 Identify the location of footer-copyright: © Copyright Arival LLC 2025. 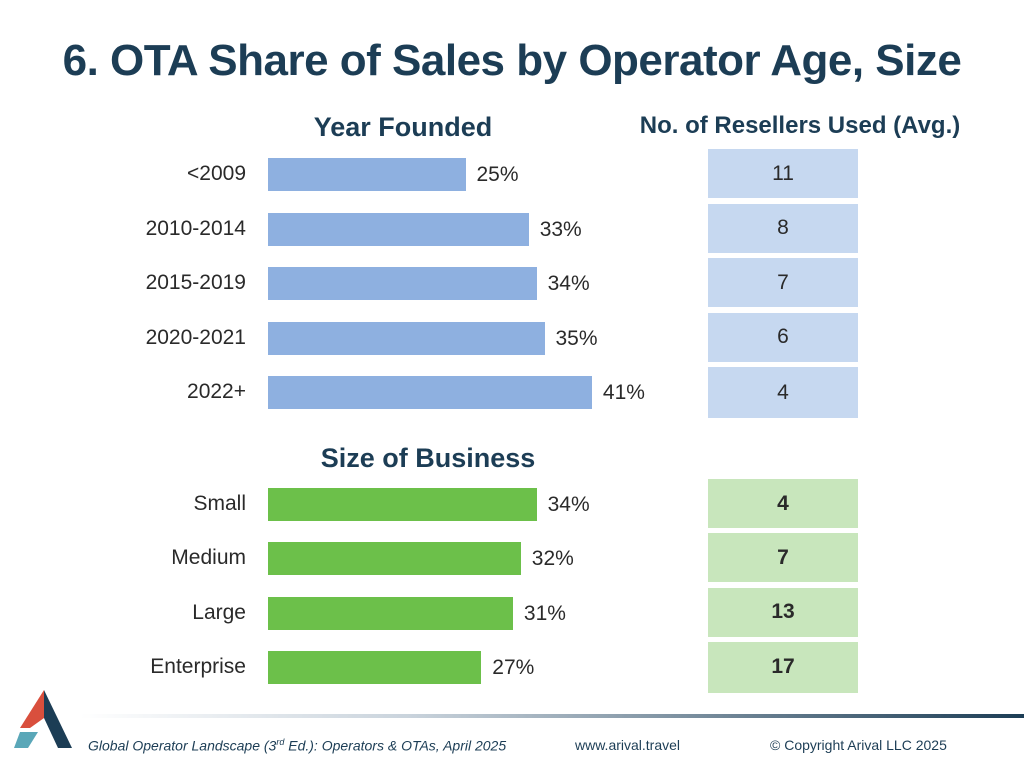
(858, 745).